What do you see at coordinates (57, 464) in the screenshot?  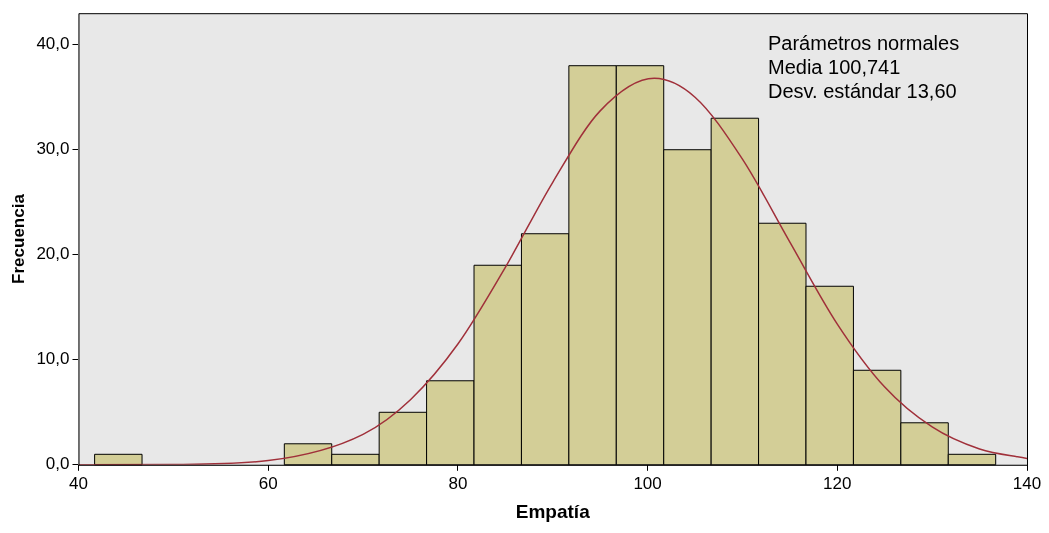 I see `y-tick-label: 0,0` at bounding box center [57, 464].